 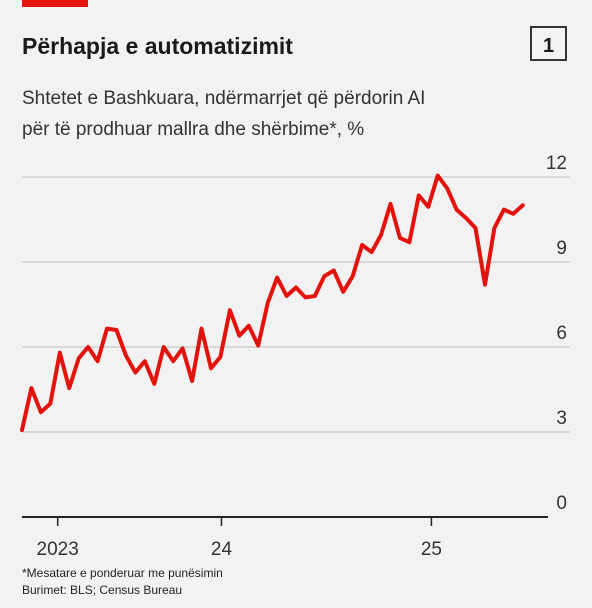 I want to click on y-tick-label: 3, so click(x=561, y=418).